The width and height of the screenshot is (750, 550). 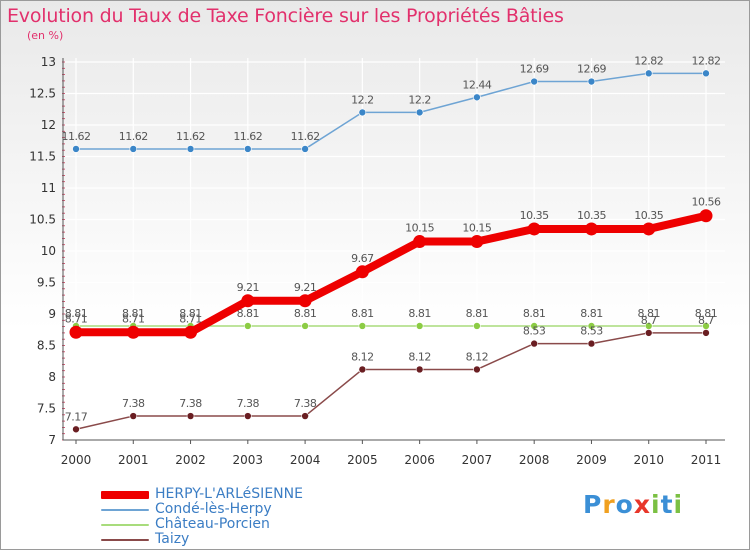 I want to click on legend-label: Condé-lès-Herpy, so click(x=213, y=509).